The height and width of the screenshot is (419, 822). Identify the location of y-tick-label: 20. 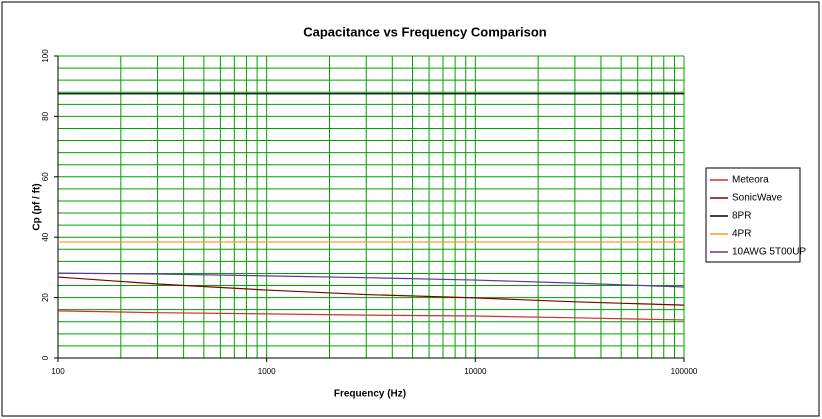
(45, 297).